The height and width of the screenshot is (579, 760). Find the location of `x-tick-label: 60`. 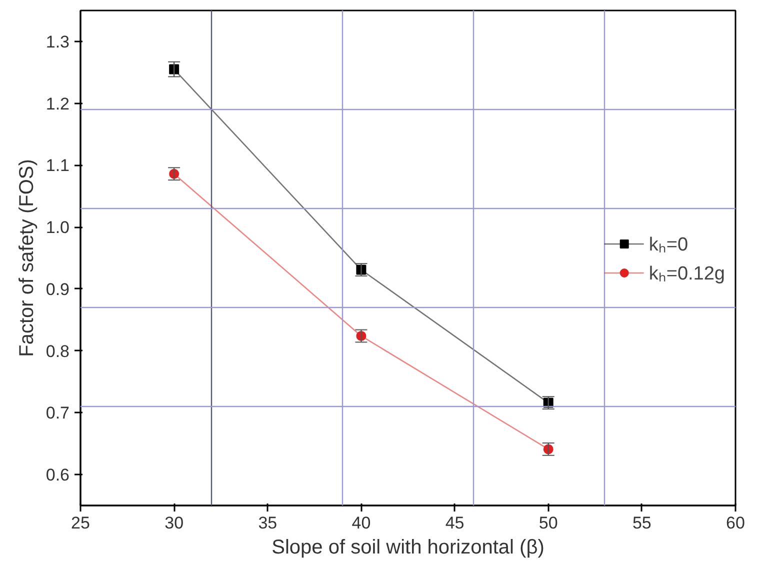

x-tick-label: 60 is located at coordinates (735, 523).